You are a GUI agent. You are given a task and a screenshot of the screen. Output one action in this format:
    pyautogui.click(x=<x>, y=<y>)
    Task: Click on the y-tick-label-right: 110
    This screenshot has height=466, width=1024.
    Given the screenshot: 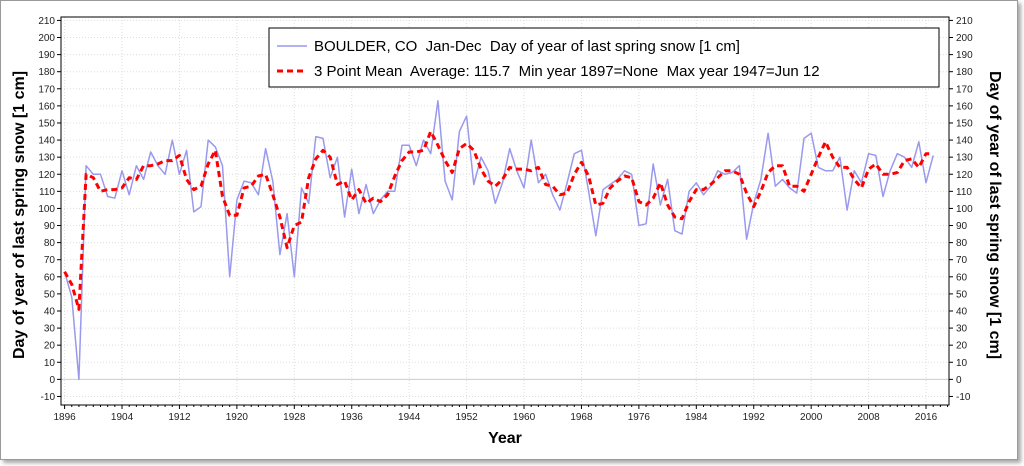 What is the action you would take?
    pyautogui.click(x=964, y=192)
    